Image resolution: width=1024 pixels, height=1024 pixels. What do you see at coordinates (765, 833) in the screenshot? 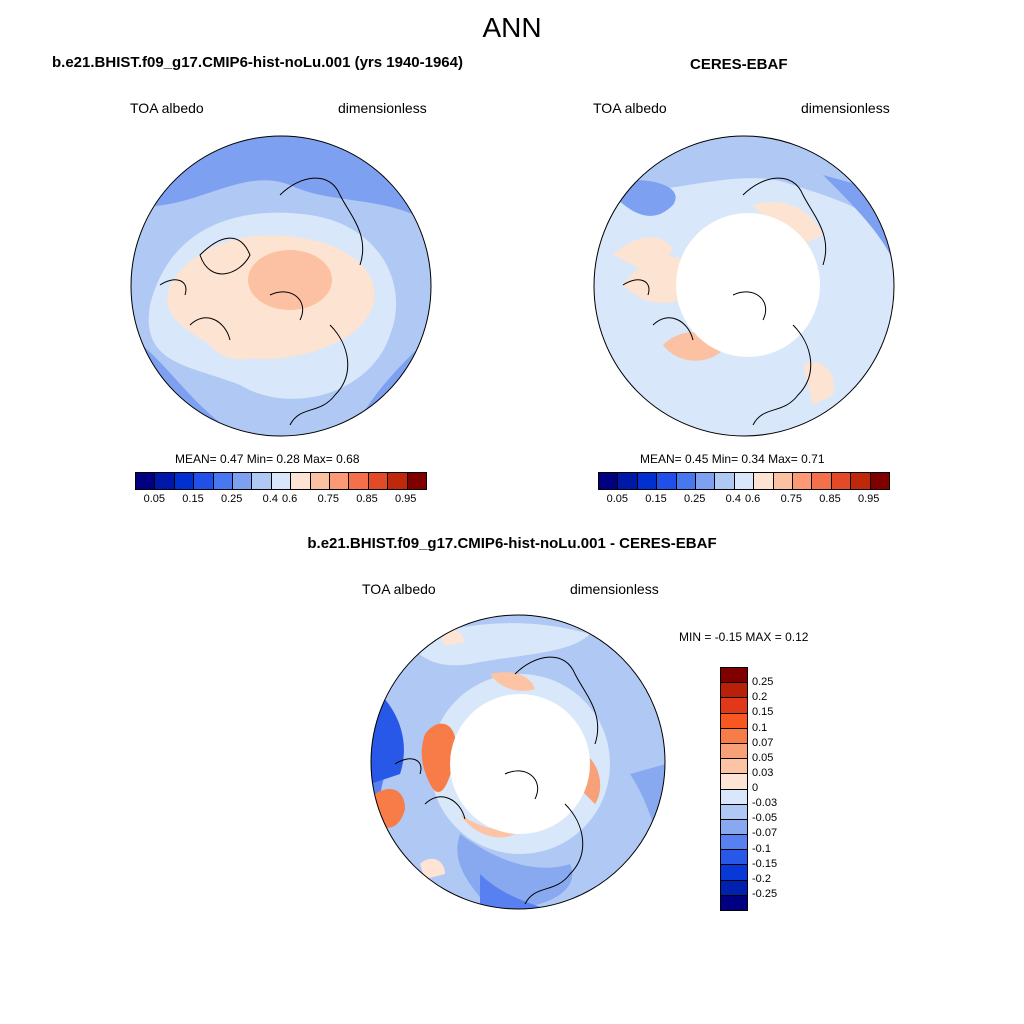
I see `colorbar-tick-label: -0.07` at bounding box center [765, 833].